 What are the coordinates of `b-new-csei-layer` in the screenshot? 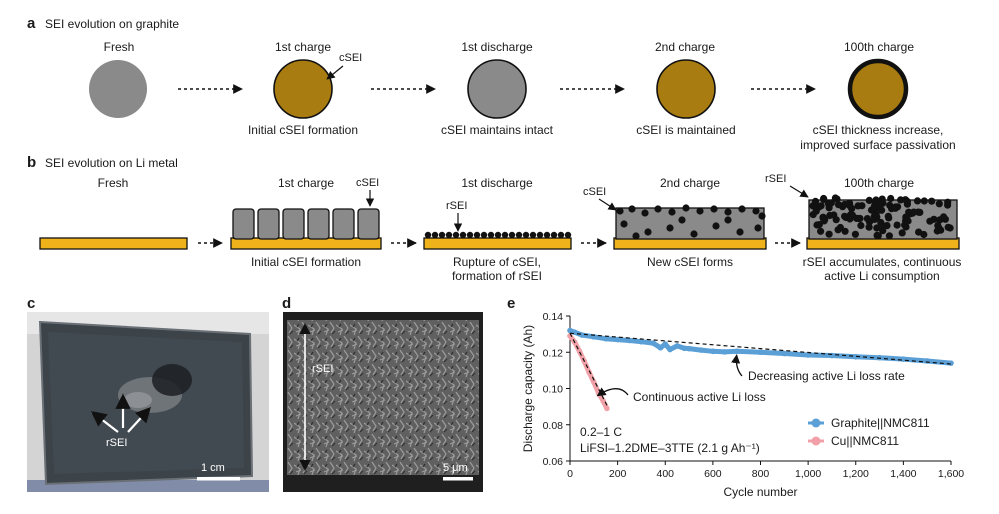 It's located at (690, 223).